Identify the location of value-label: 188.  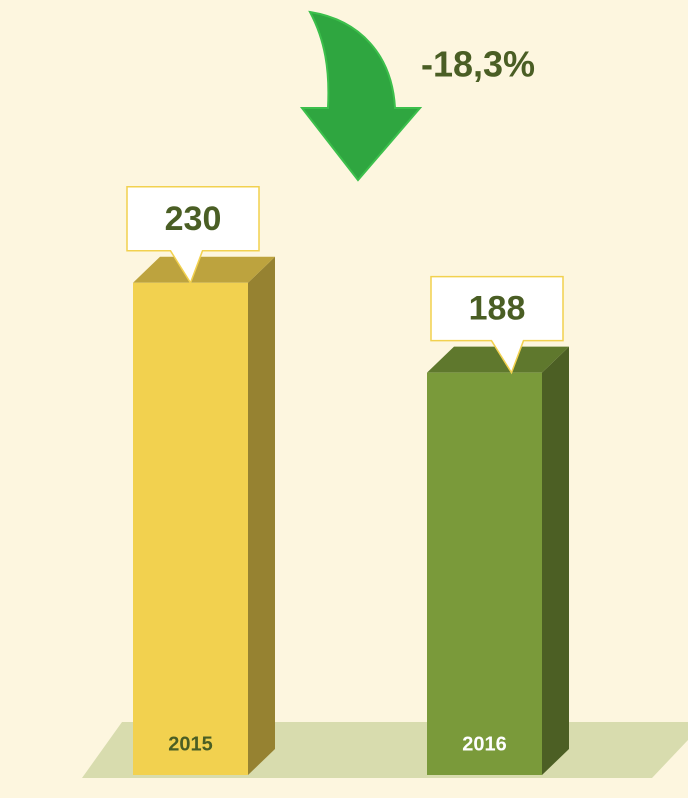
(497, 309).